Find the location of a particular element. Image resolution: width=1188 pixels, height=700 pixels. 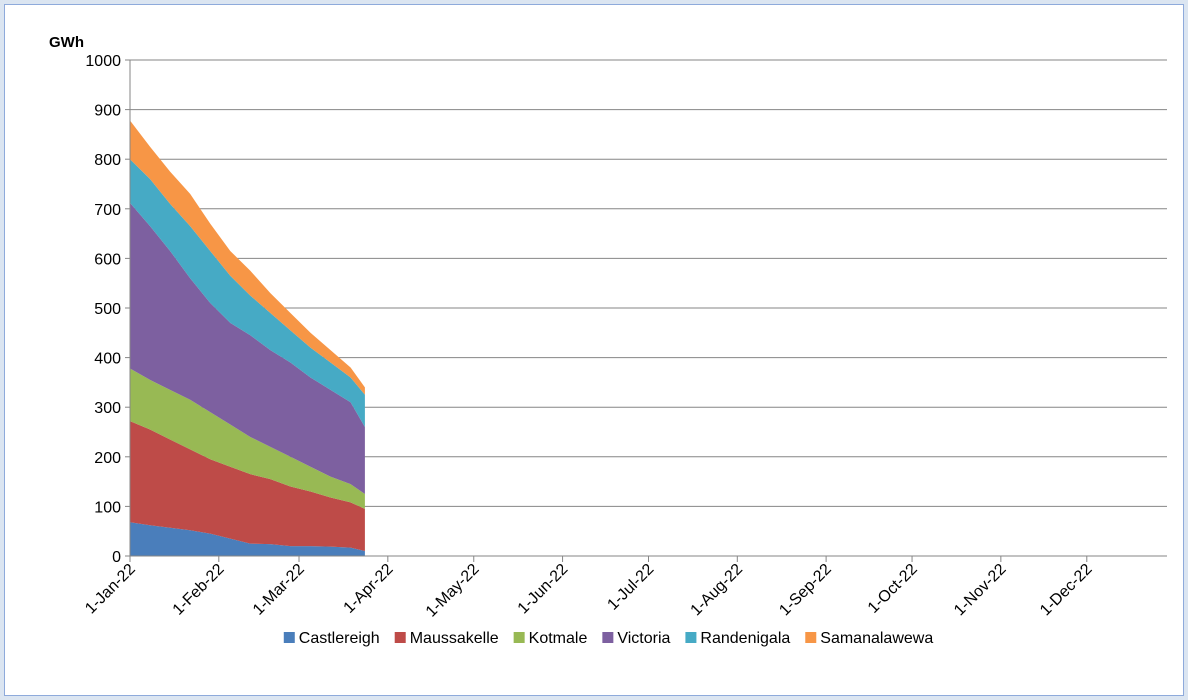

legend-label: Victoria is located at coordinates (643, 638).